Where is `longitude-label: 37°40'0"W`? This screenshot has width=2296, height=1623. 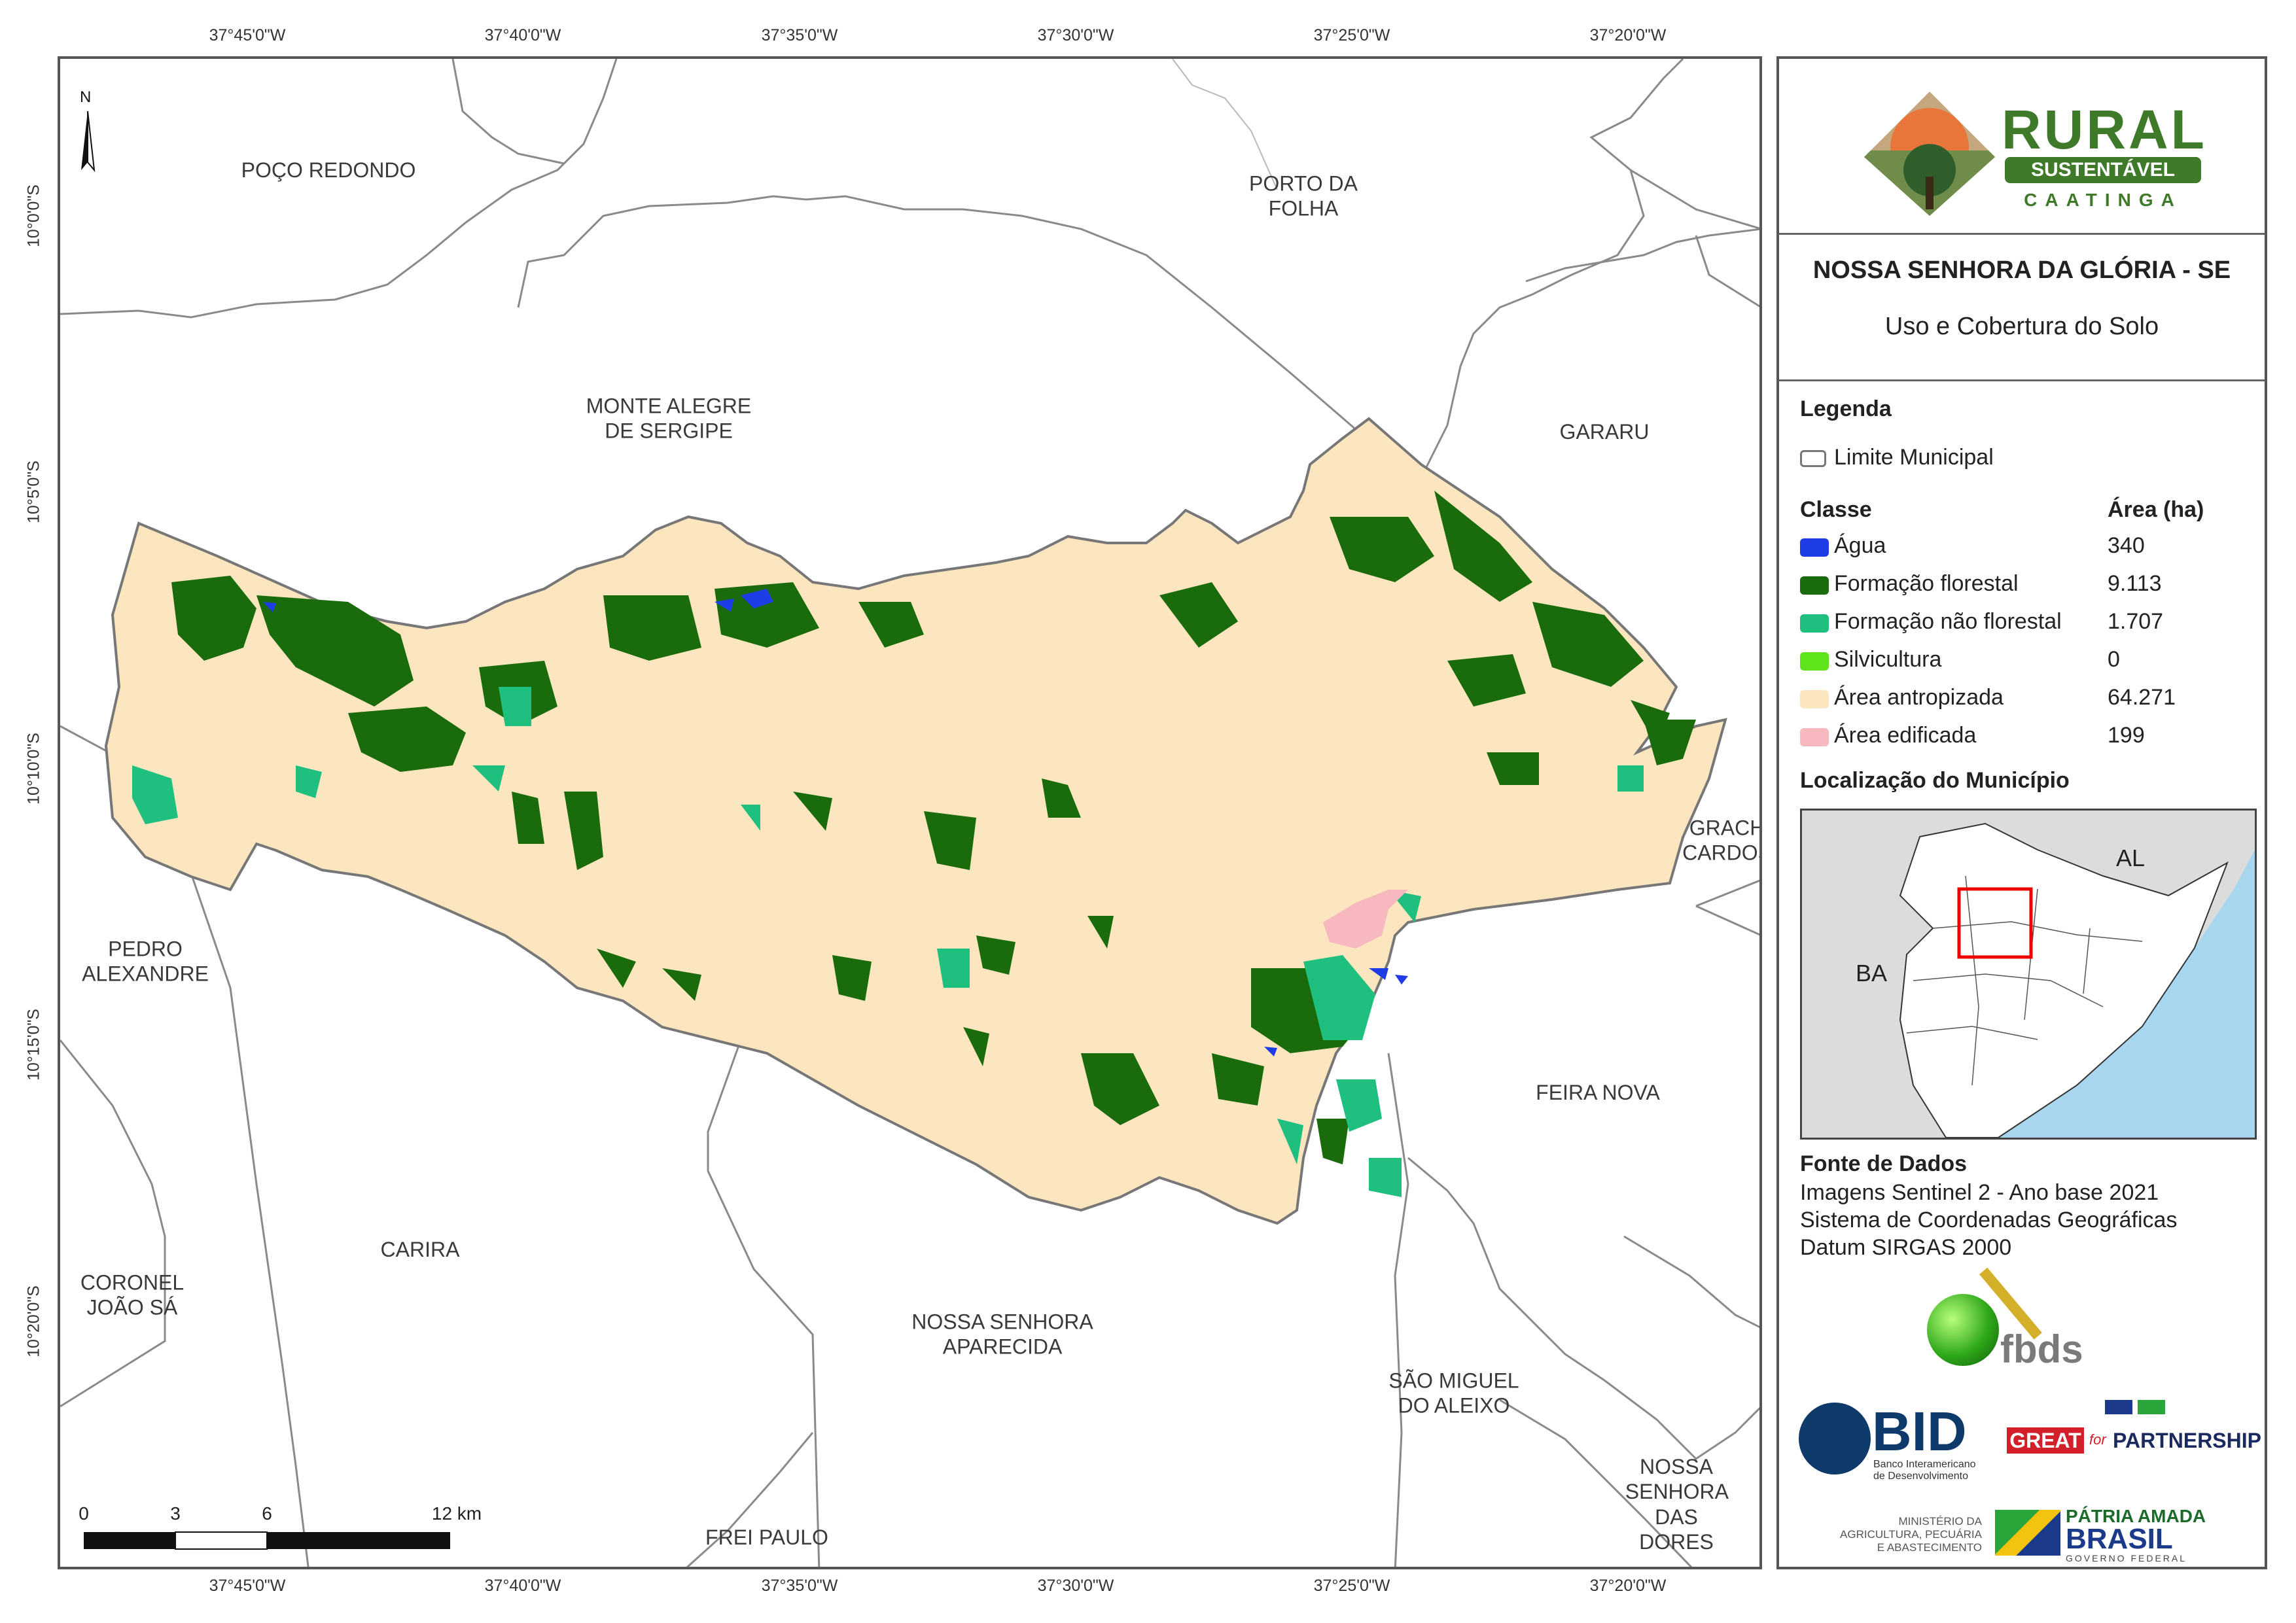
longitude-label: 37°40'0"W is located at coordinates (522, 1586).